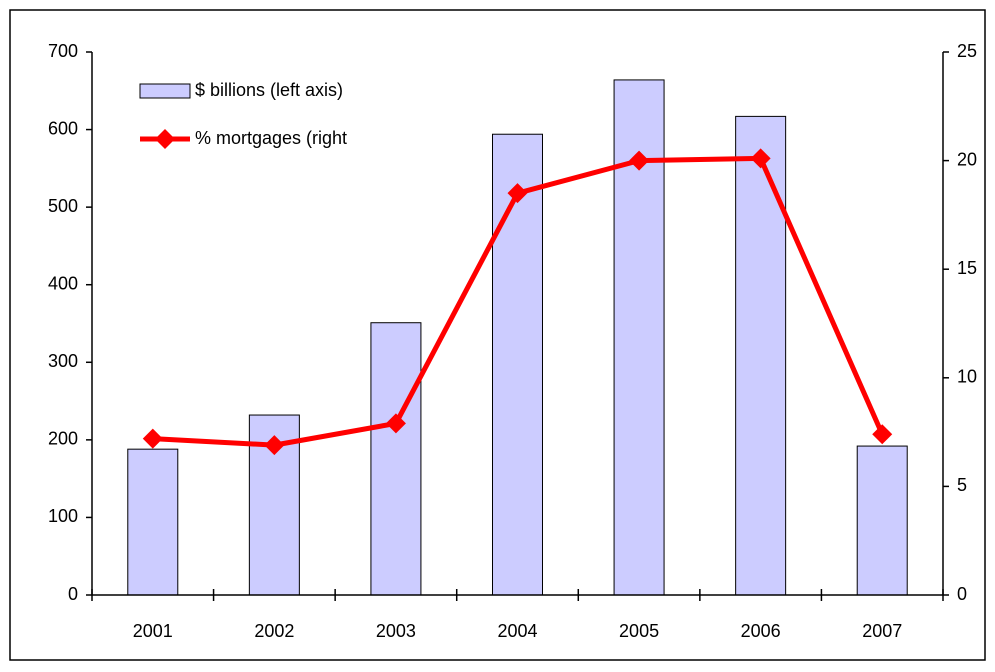  I want to click on y-tick-label: 300, so click(63, 361).